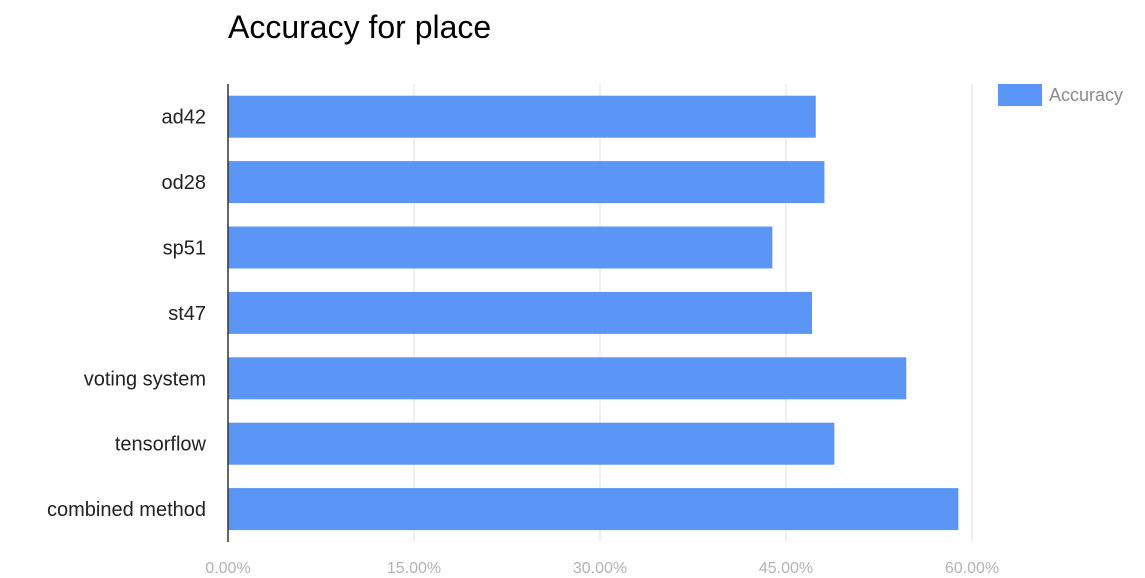  I want to click on legend: Accuracy, so click(1060, 95).